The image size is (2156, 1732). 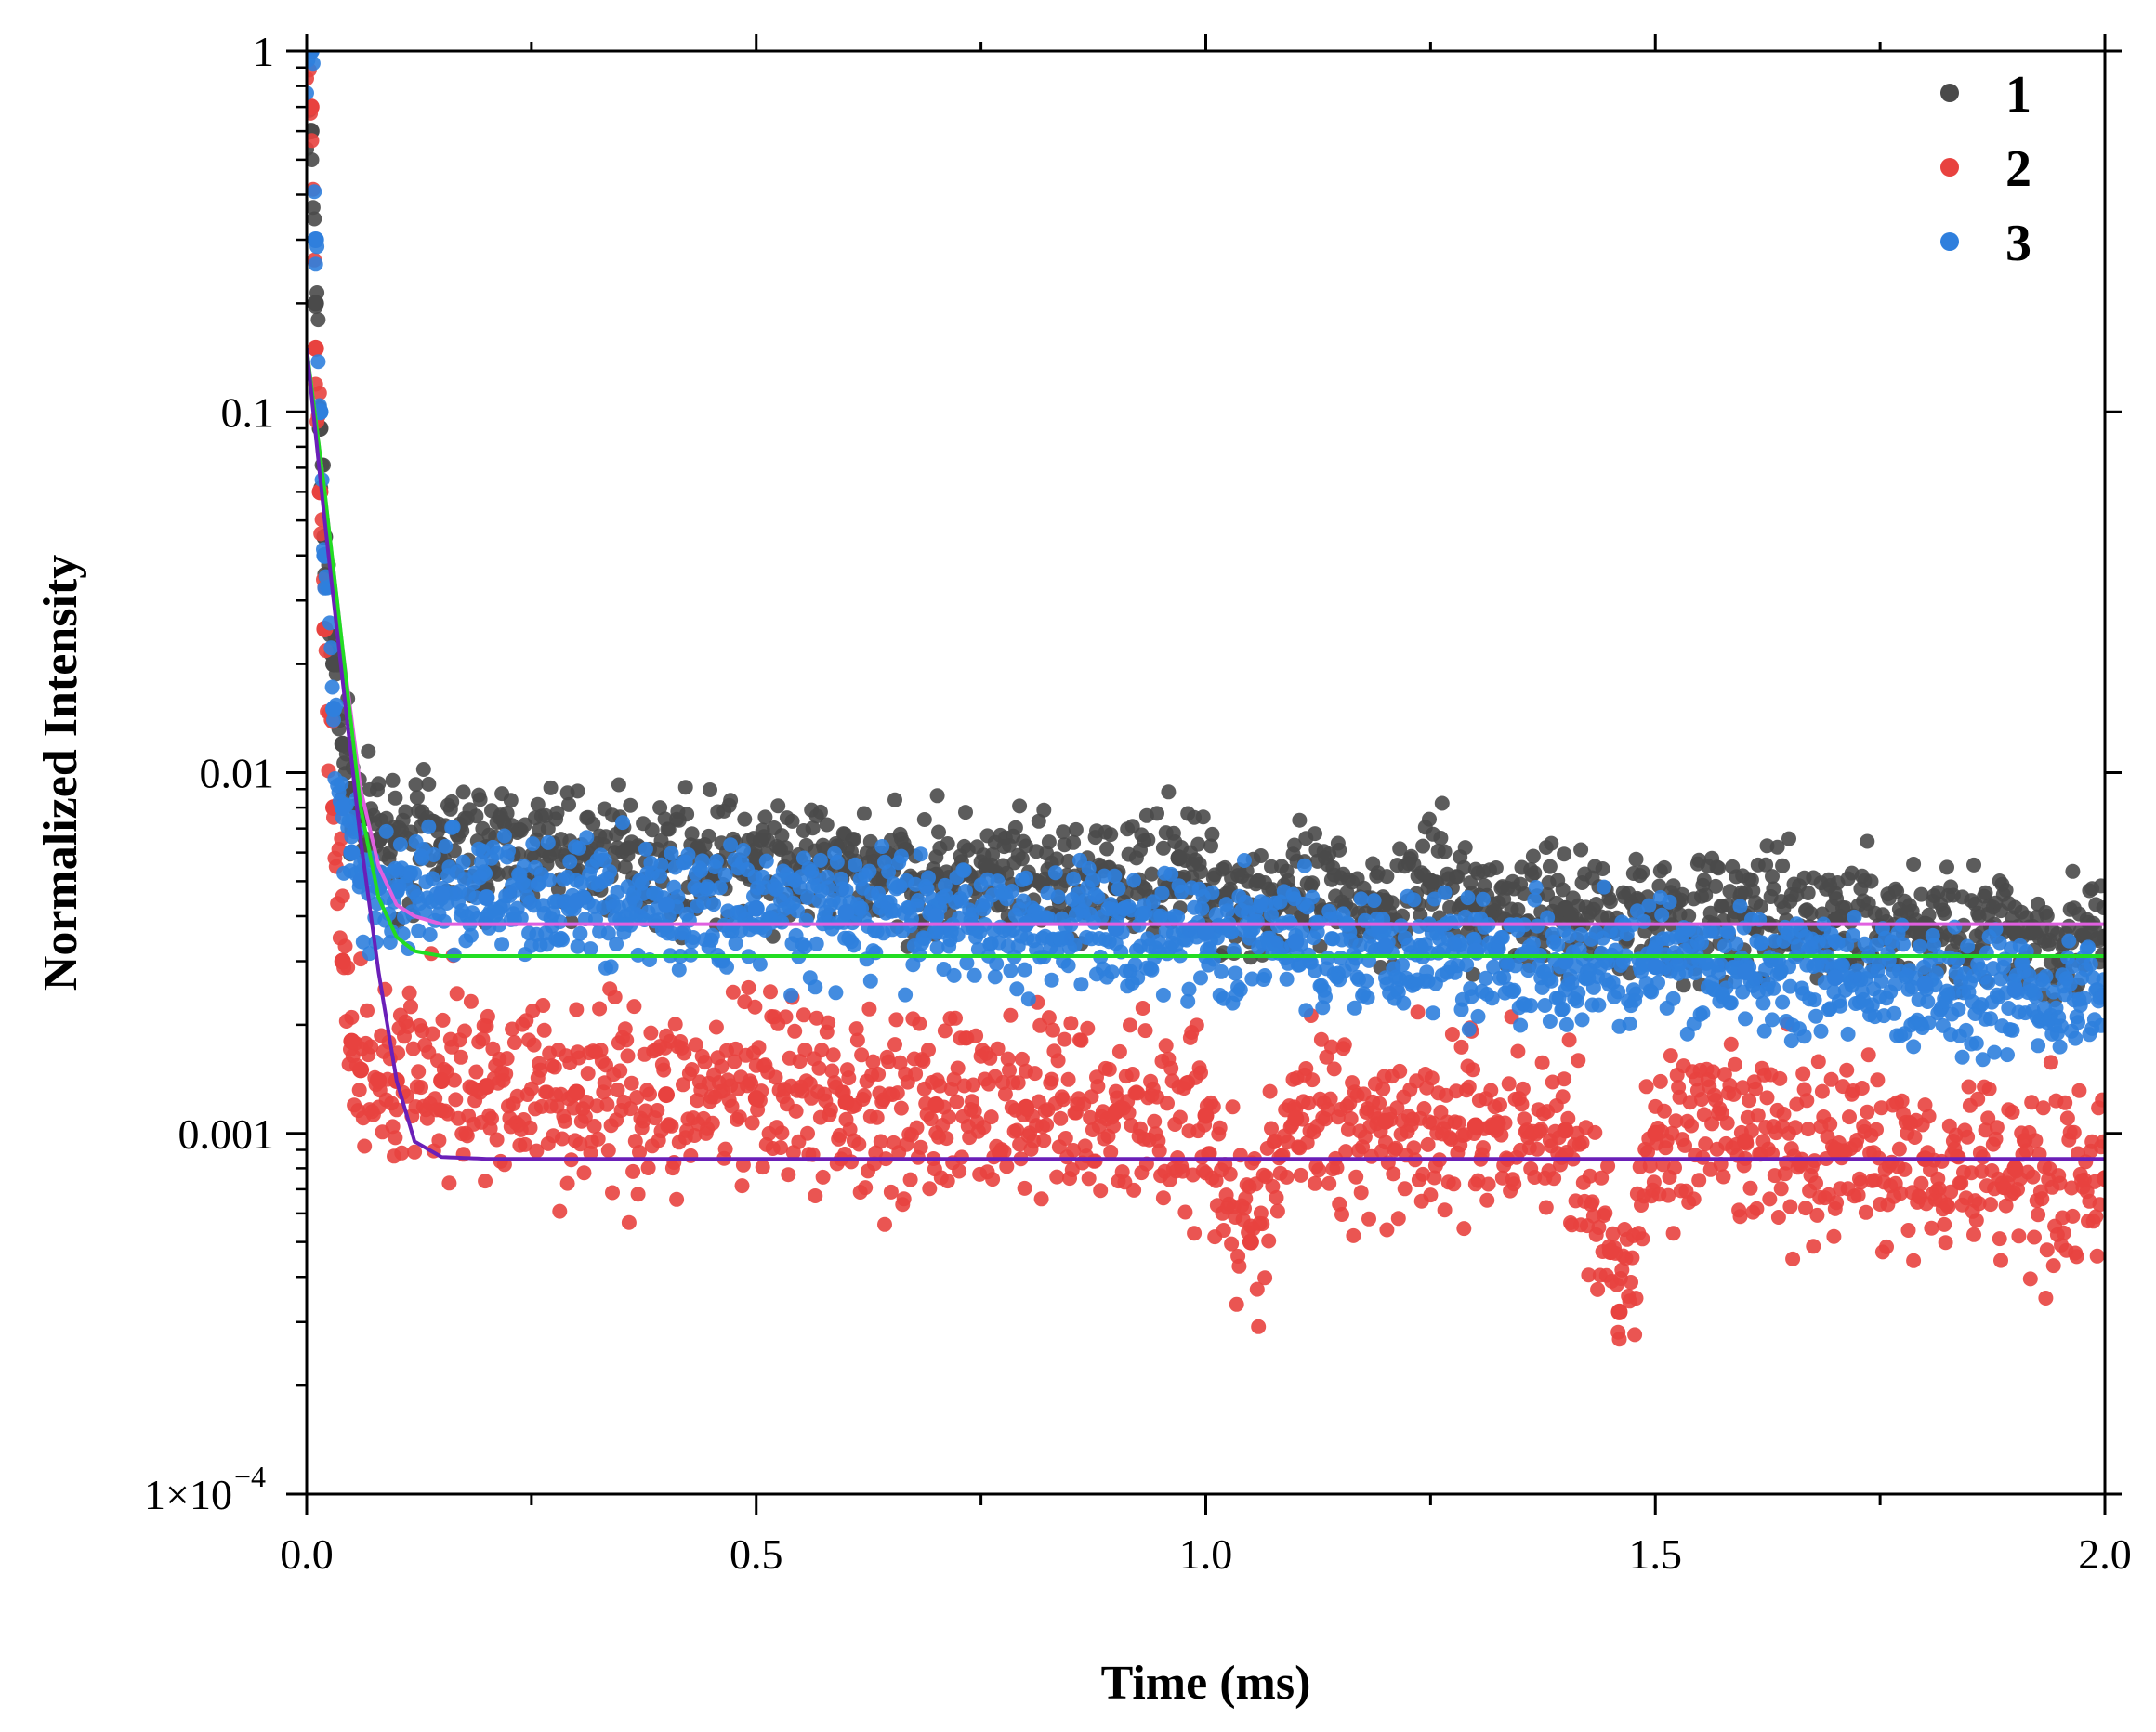 I want to click on y-tick-label: 0.001, so click(x=227, y=1134).